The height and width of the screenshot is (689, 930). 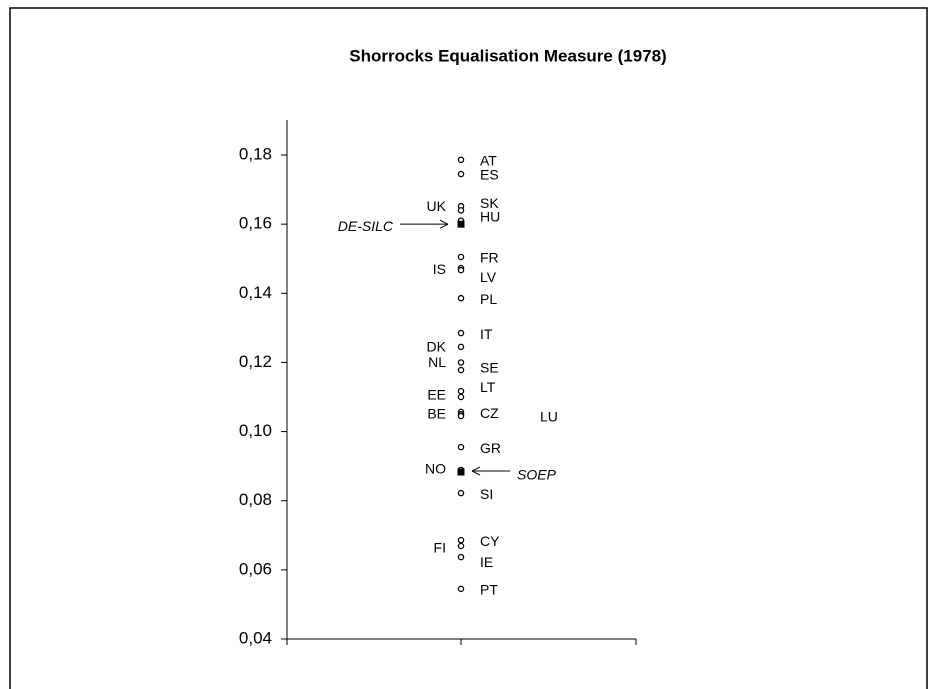 What do you see at coordinates (486, 562) in the screenshot?
I see `point-label: IE` at bounding box center [486, 562].